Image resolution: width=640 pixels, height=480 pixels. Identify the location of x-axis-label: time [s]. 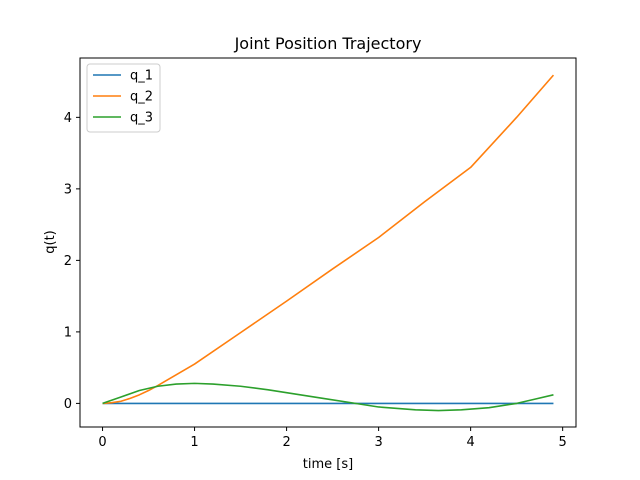
(328, 464).